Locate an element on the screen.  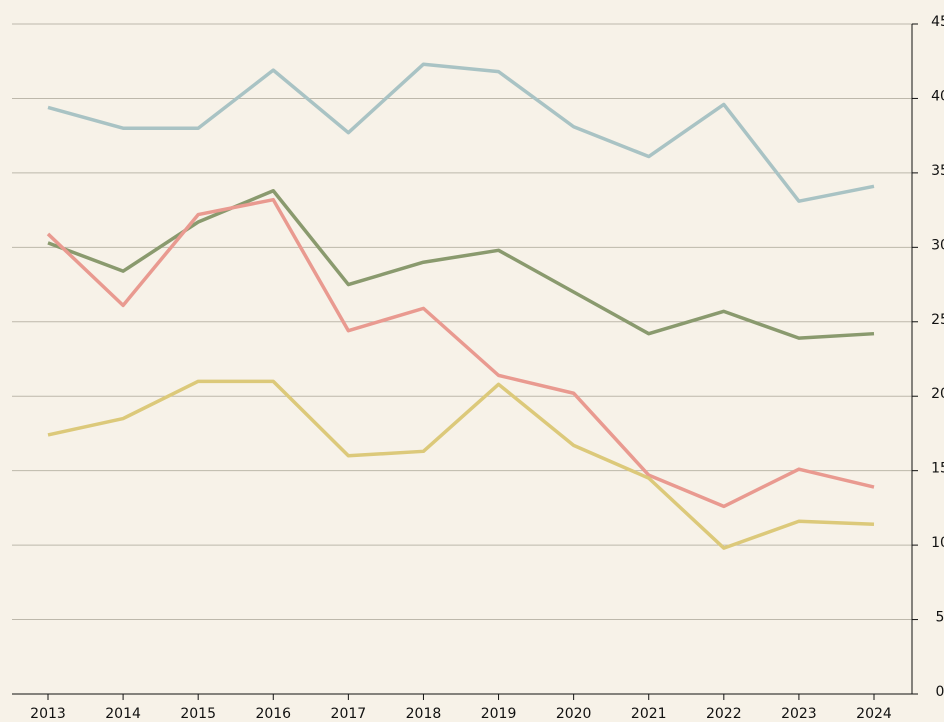
y-tick-label: 45 is located at coordinates (937, 22).